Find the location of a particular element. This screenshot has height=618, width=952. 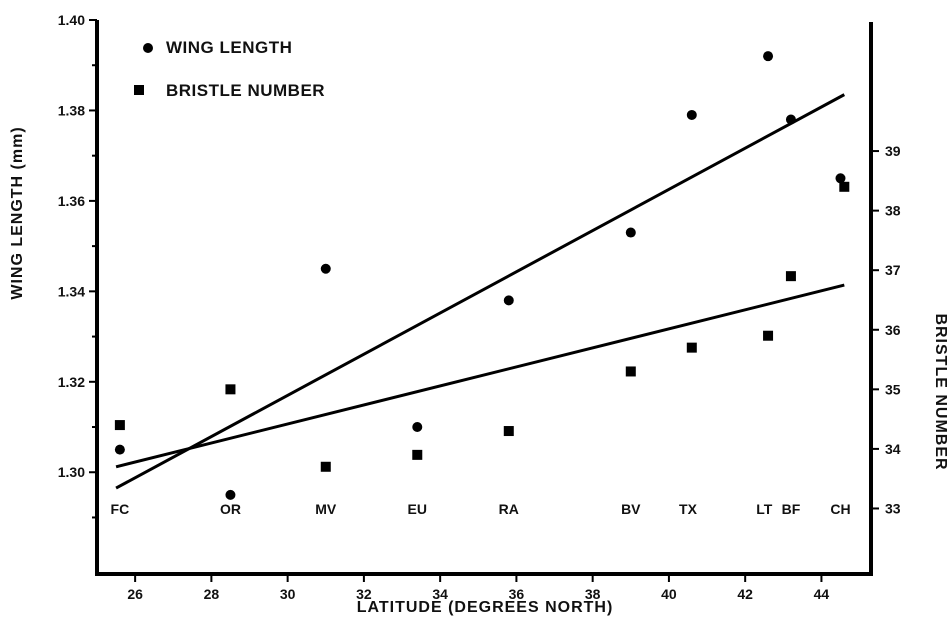

x-tick-label: 34 is located at coordinates (440, 594).